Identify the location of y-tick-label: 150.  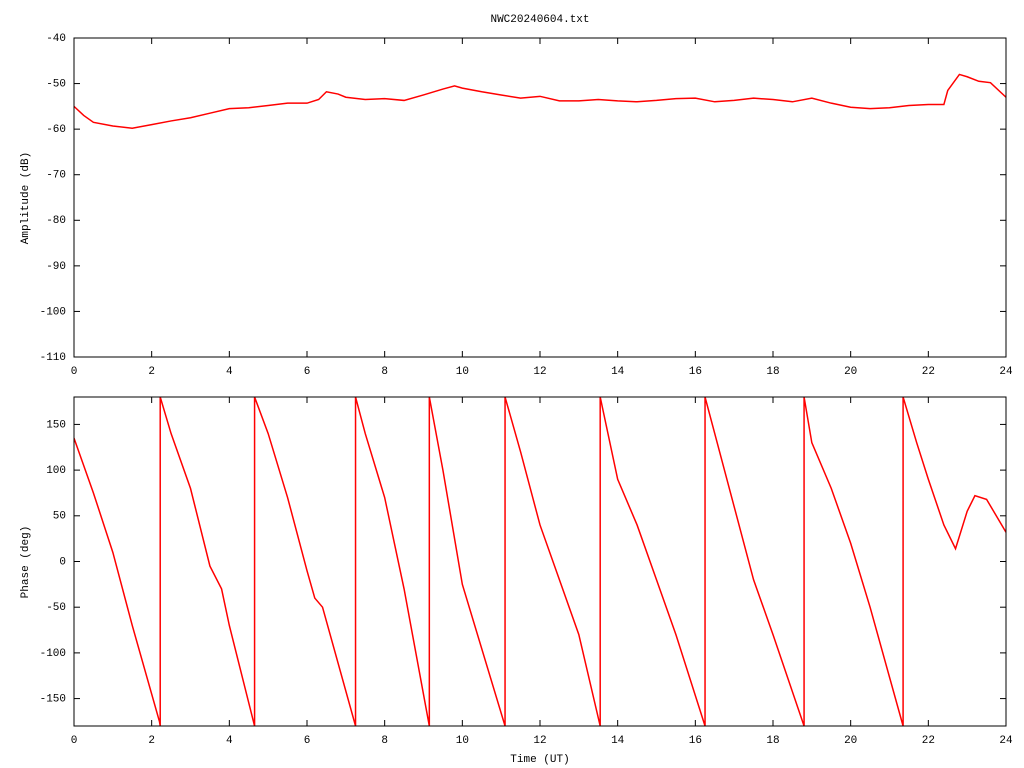
(56, 425).